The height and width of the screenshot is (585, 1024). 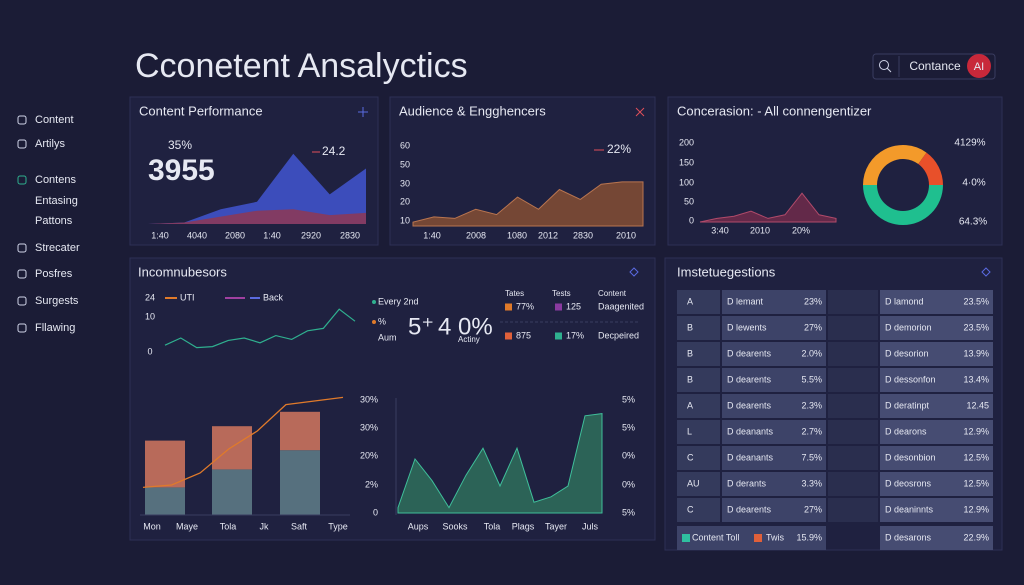 What do you see at coordinates (265, 526) in the screenshot?
I see `x-tick-label: Jk` at bounding box center [265, 526].